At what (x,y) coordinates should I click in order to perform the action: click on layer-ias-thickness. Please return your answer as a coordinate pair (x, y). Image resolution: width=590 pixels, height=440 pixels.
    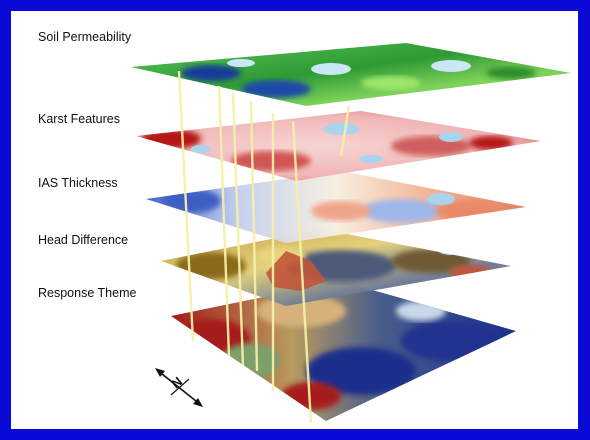
    Looking at the image, I should click on (336, 207).